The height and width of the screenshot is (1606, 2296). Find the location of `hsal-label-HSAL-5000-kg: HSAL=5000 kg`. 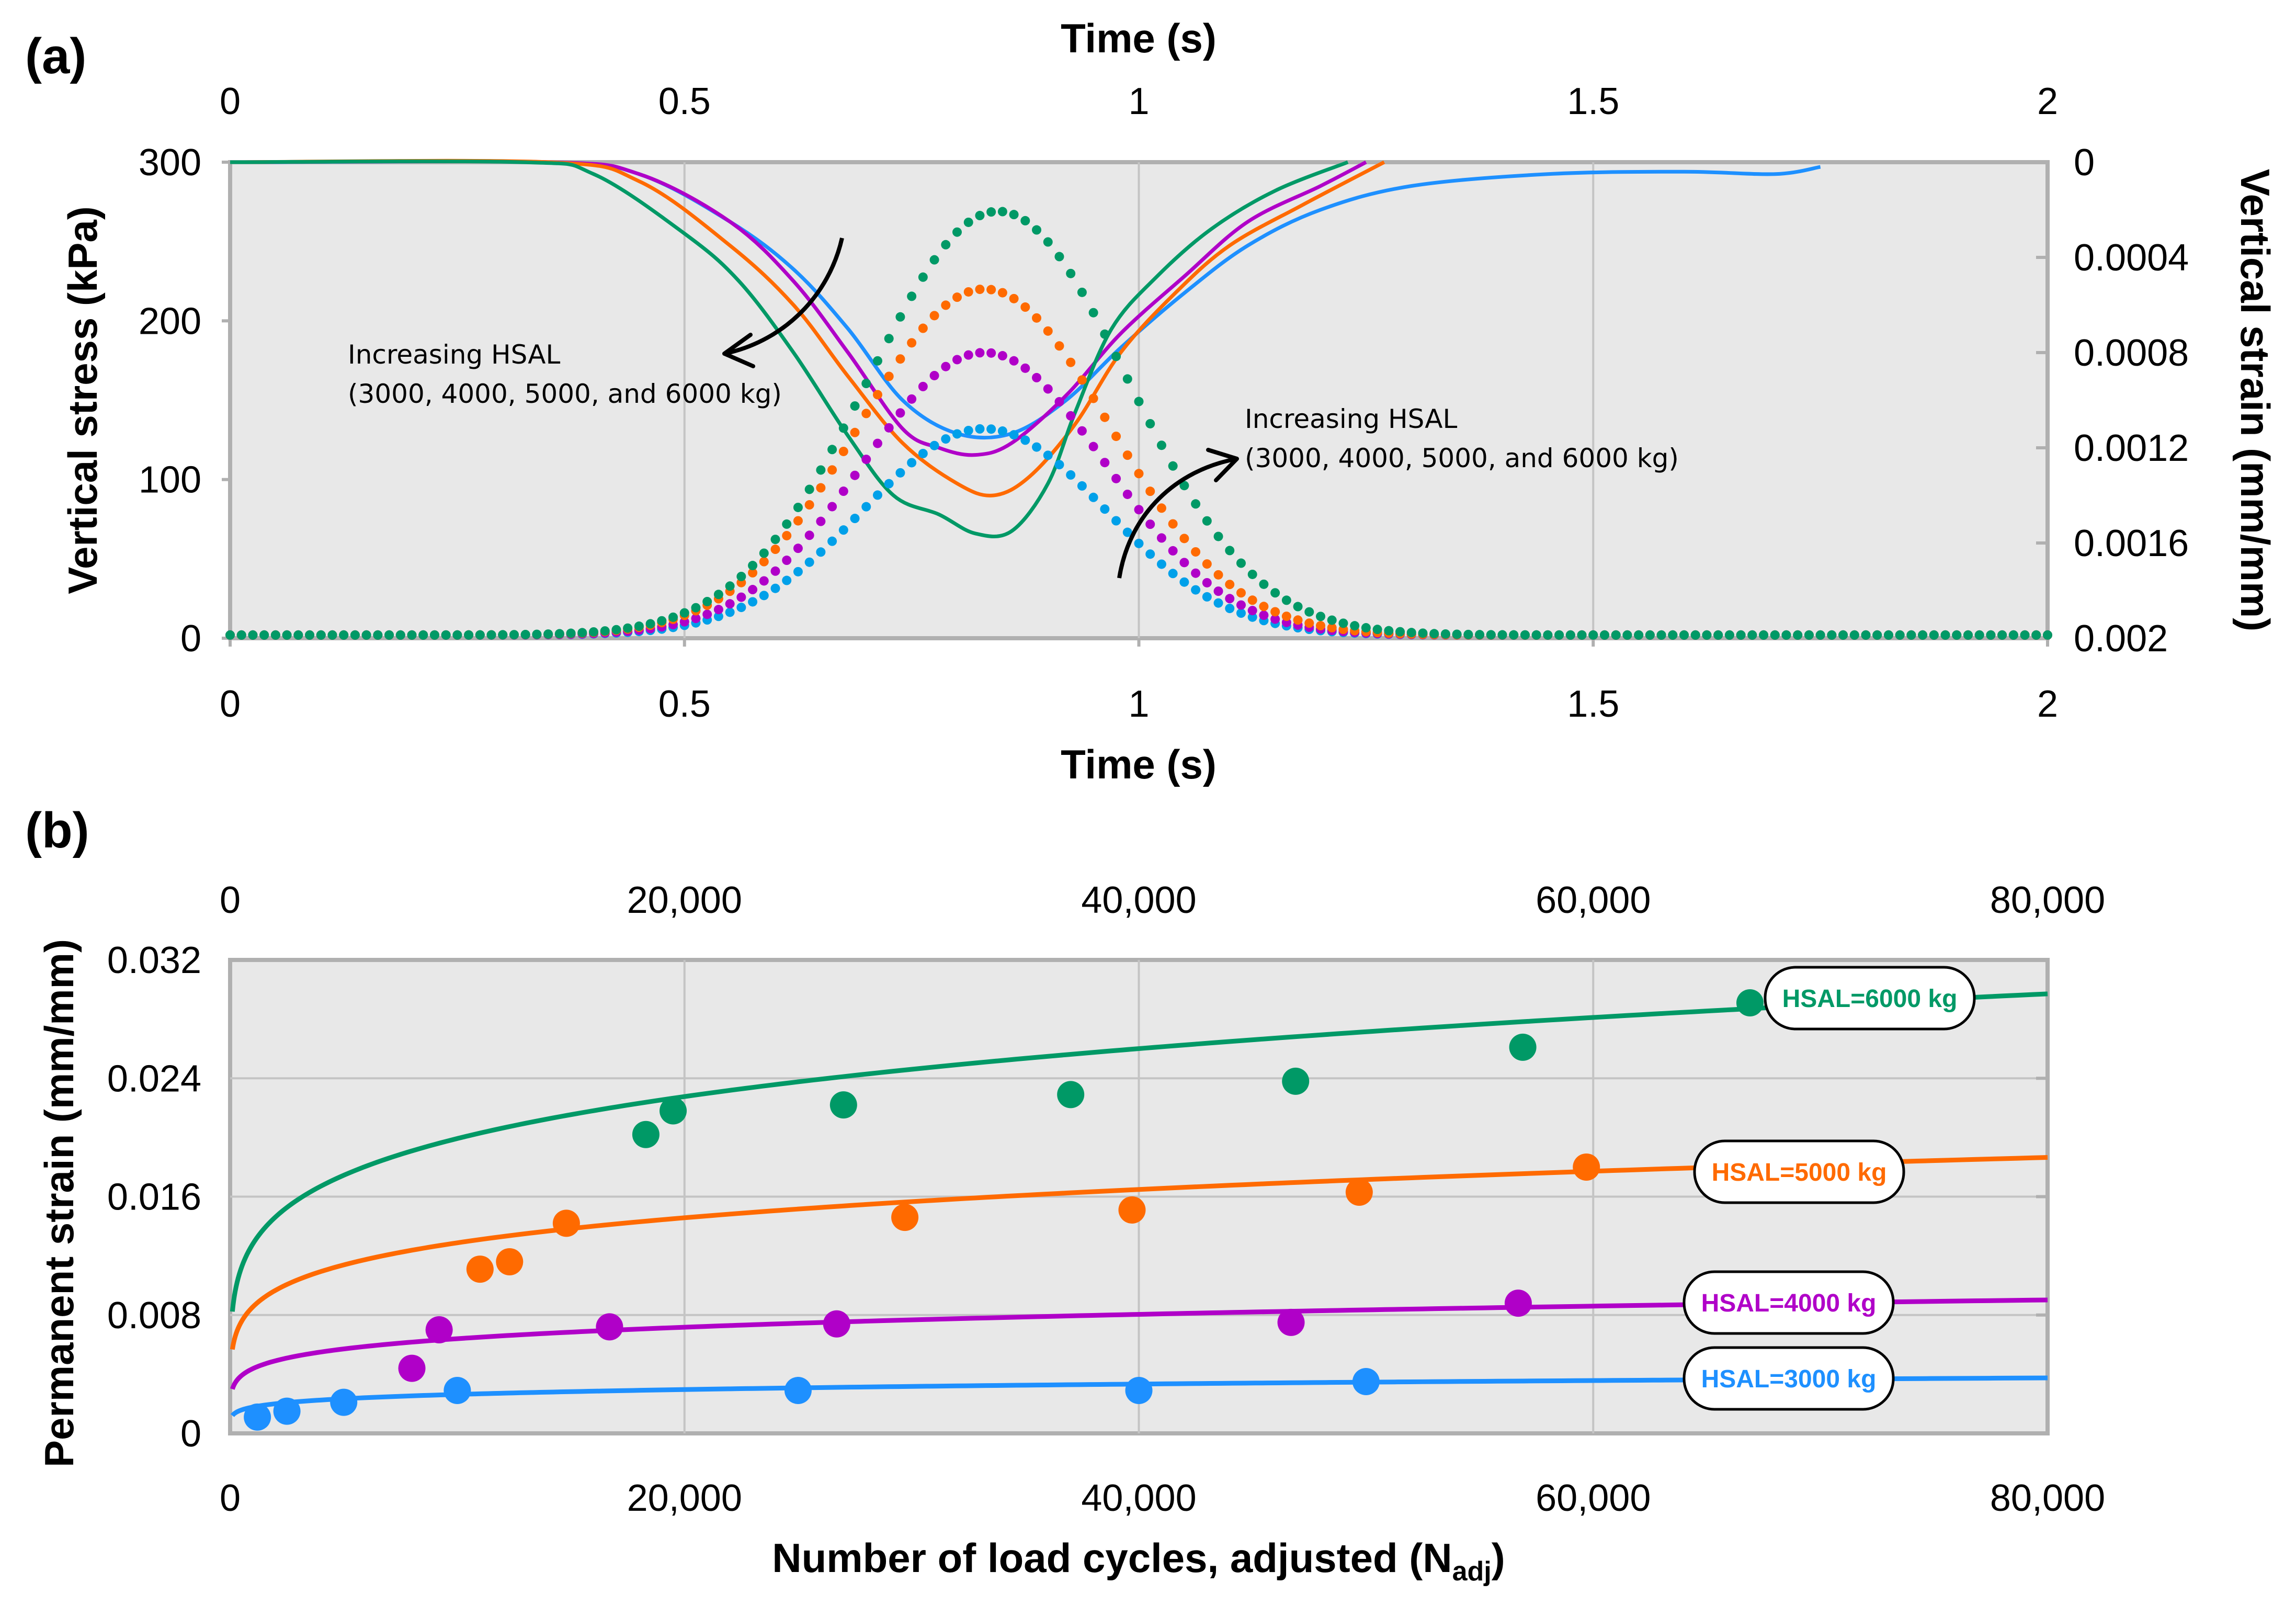

hsal-label-HSAL-5000-kg: HSAL=5000 kg is located at coordinates (1799, 1172).